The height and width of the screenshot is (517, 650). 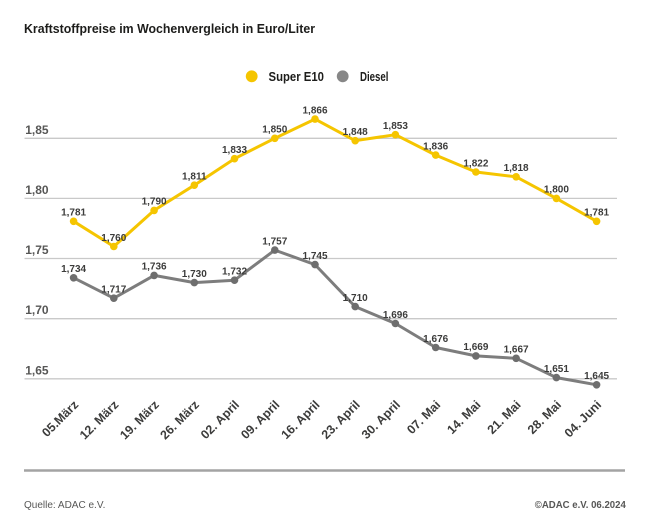 I want to click on svg-text: 1,736, so click(x=154, y=267).